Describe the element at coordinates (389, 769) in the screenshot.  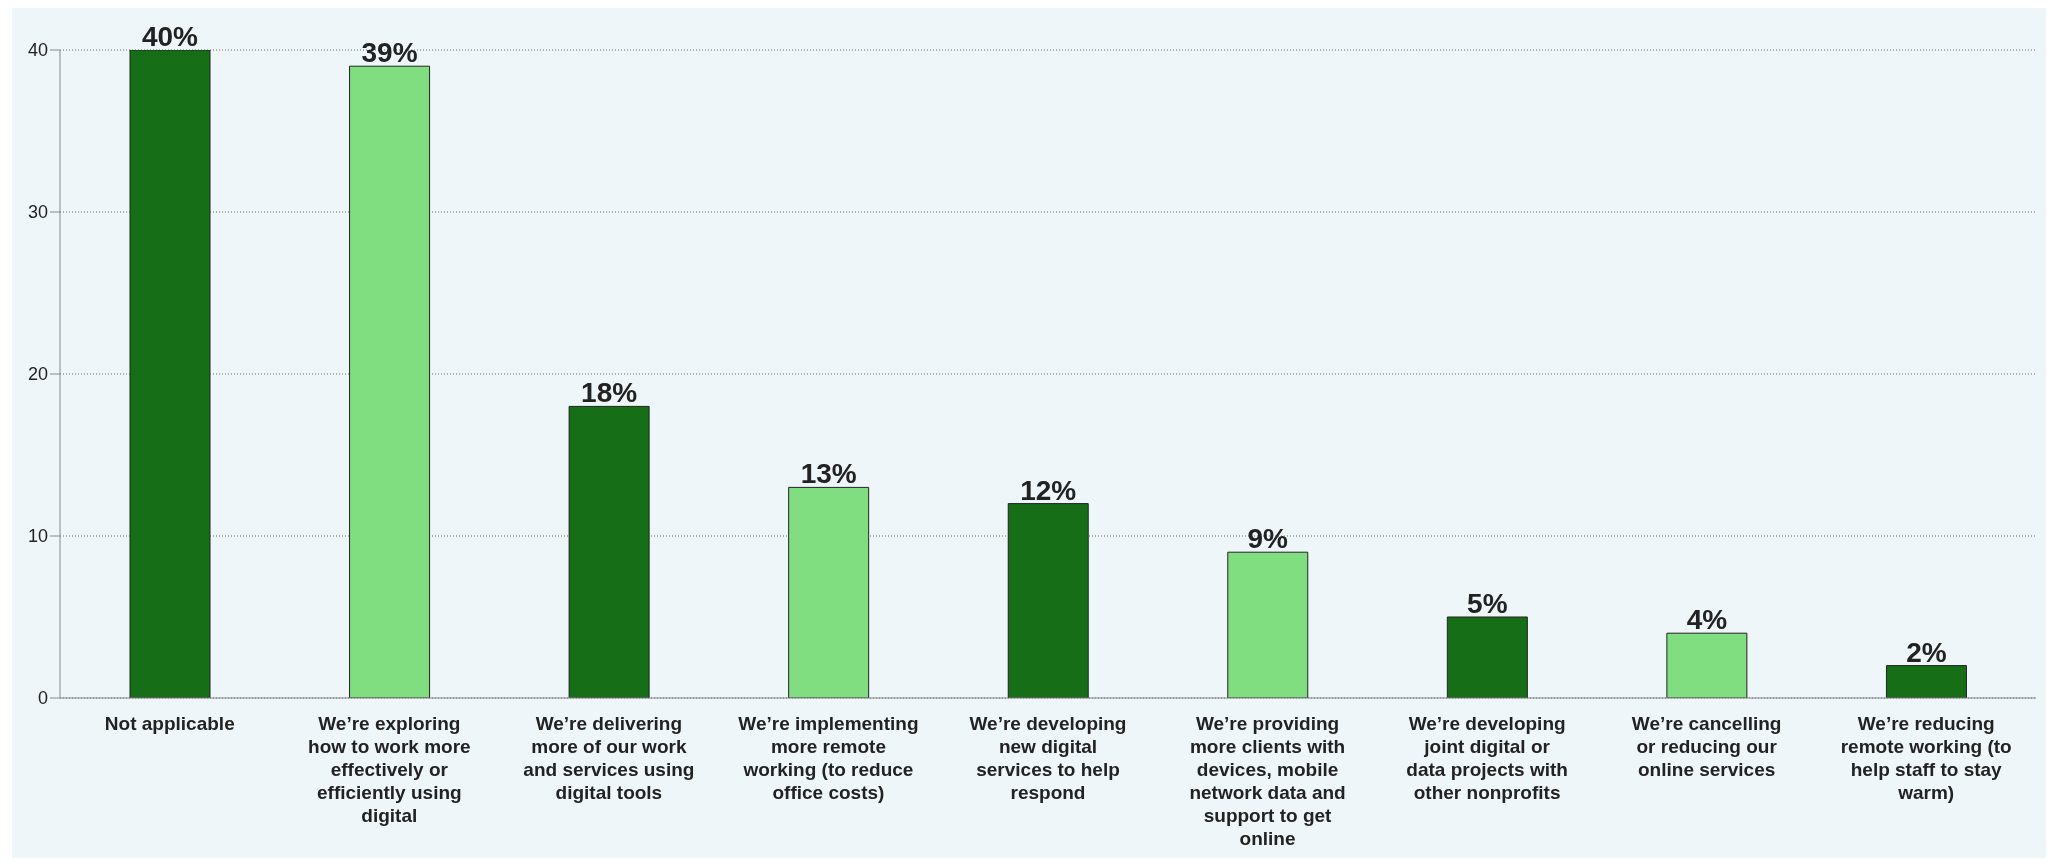
I see `x-tick-label: We’re exploring how to work more effectively or efficiently using digital` at that location.